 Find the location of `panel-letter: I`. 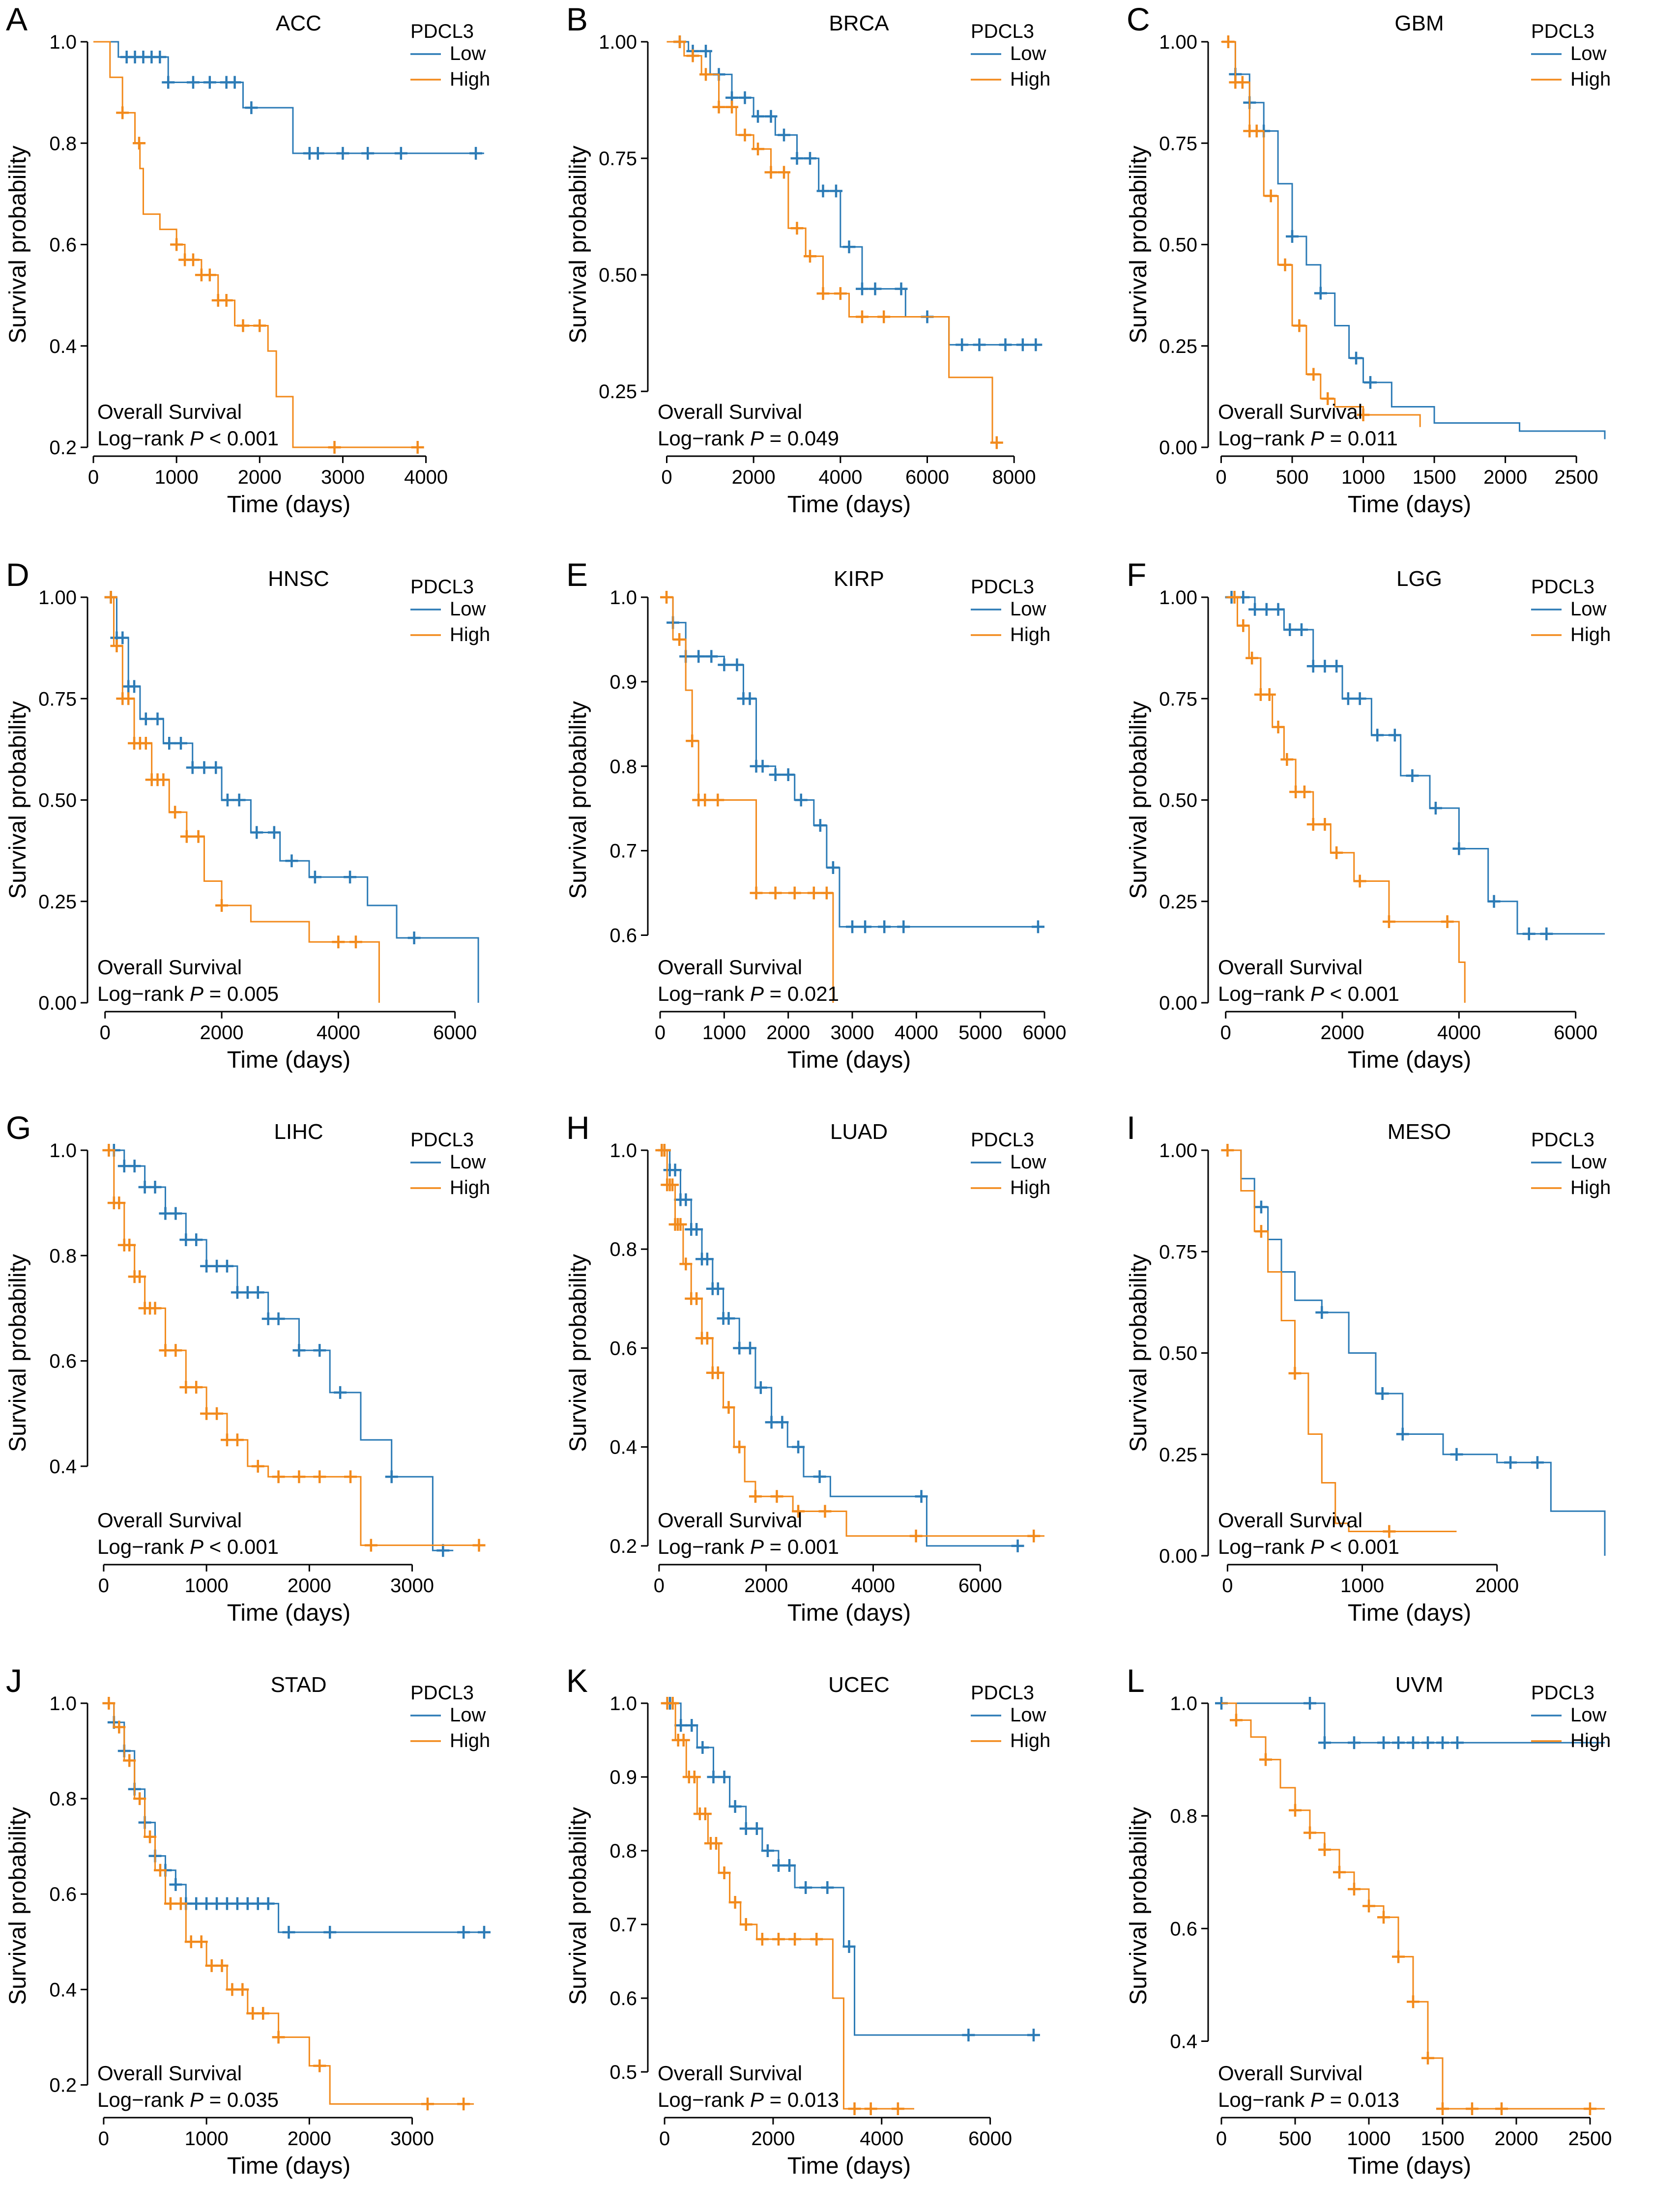

panel-letter: I is located at coordinates (1131, 1127).